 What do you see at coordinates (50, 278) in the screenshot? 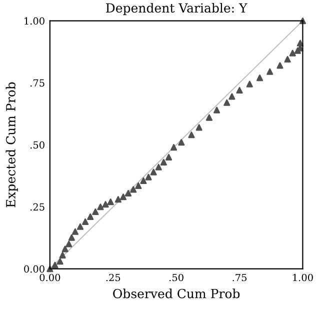
I see `x-tick-label: 0.00` at bounding box center [50, 278].